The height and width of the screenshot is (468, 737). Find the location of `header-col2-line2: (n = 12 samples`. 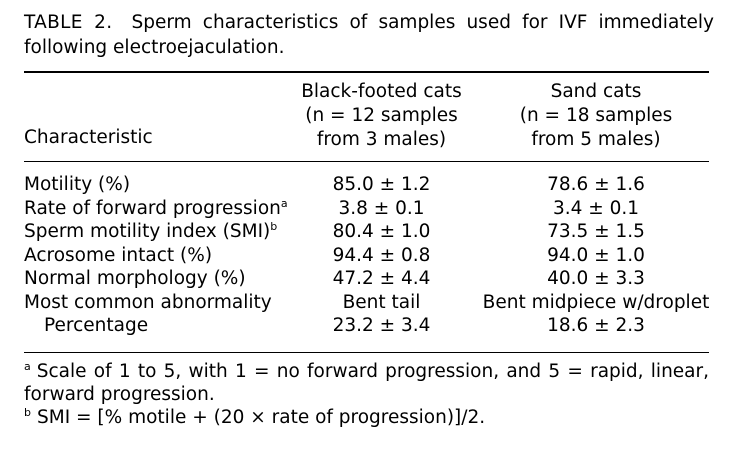

header-col2-line2: (n = 12 samples is located at coordinates (381, 115).